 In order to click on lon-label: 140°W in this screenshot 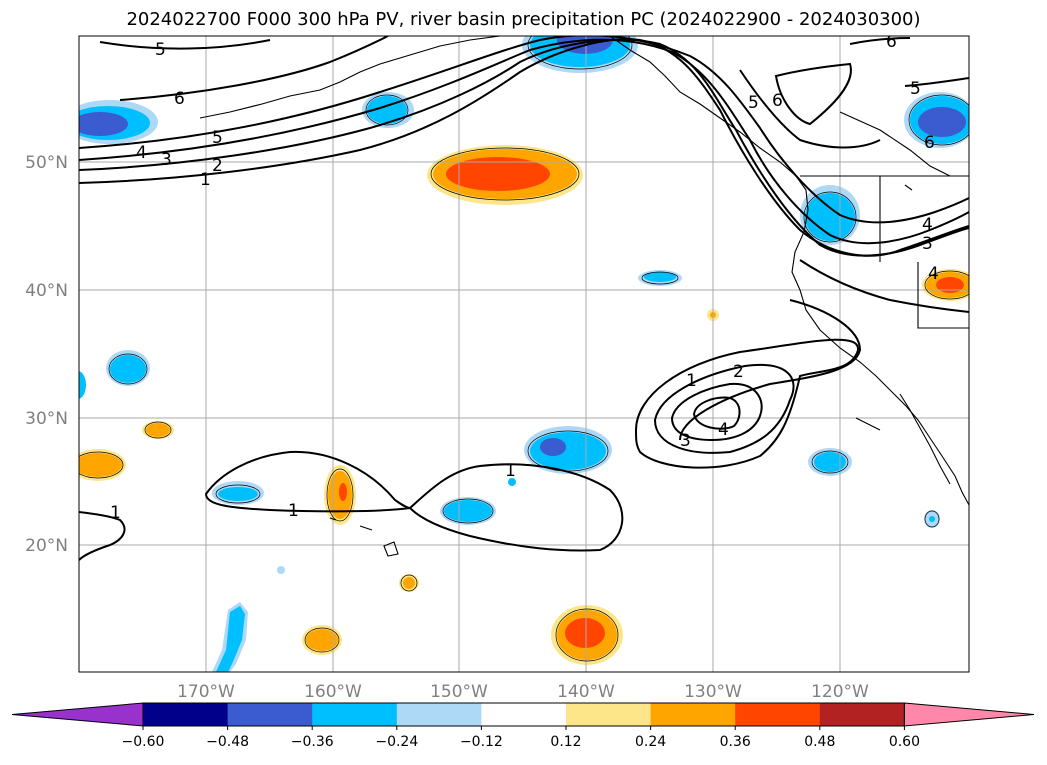, I will do `click(586, 692)`.